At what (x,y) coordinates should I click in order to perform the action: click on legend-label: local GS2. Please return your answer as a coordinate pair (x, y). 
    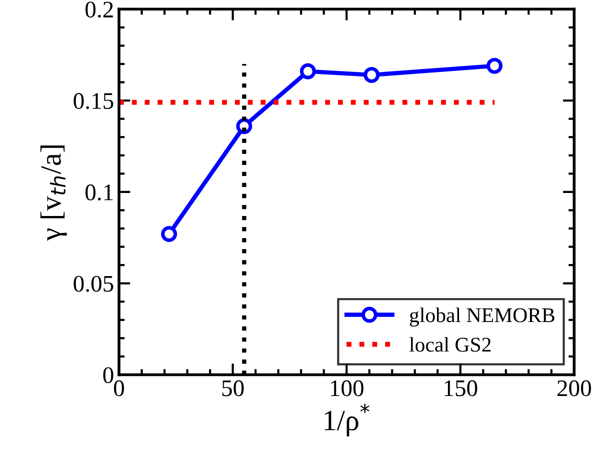
    Looking at the image, I should click on (450, 344).